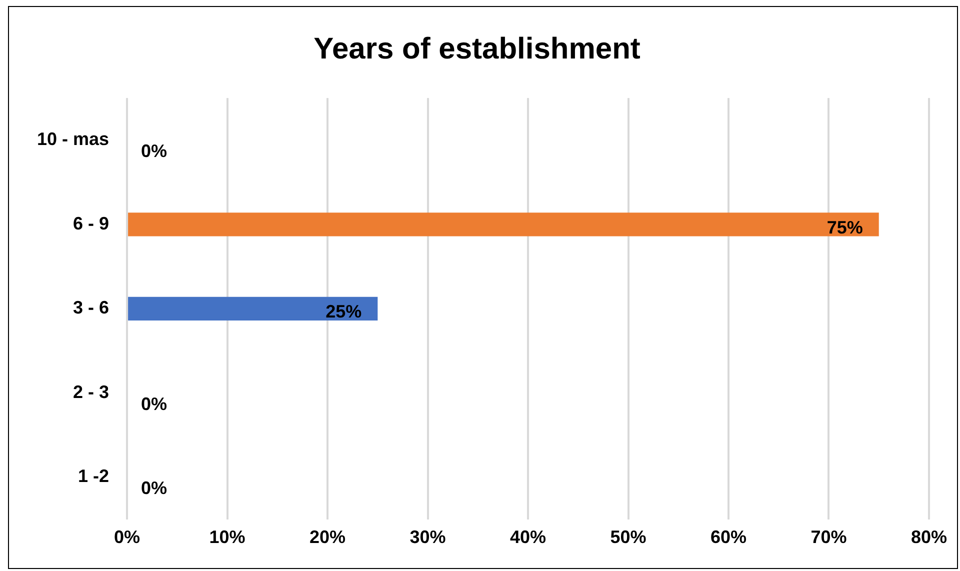 Image resolution: width=960 pixels, height=571 pixels. Describe the element at coordinates (344, 312) in the screenshot. I see `data-label: 25%` at that location.